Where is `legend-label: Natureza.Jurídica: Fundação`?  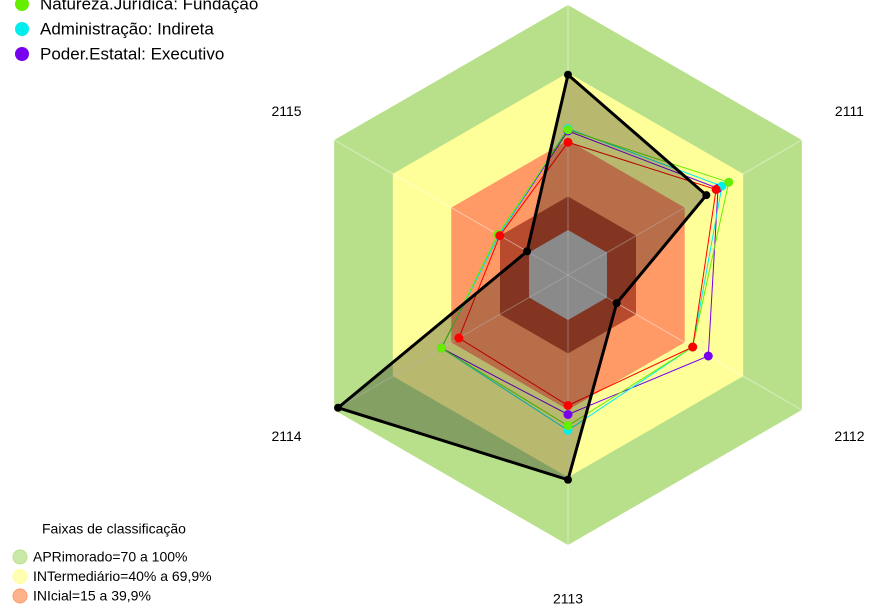
legend-label: Natureza.Jurídica: Fundação is located at coordinates (149, 6).